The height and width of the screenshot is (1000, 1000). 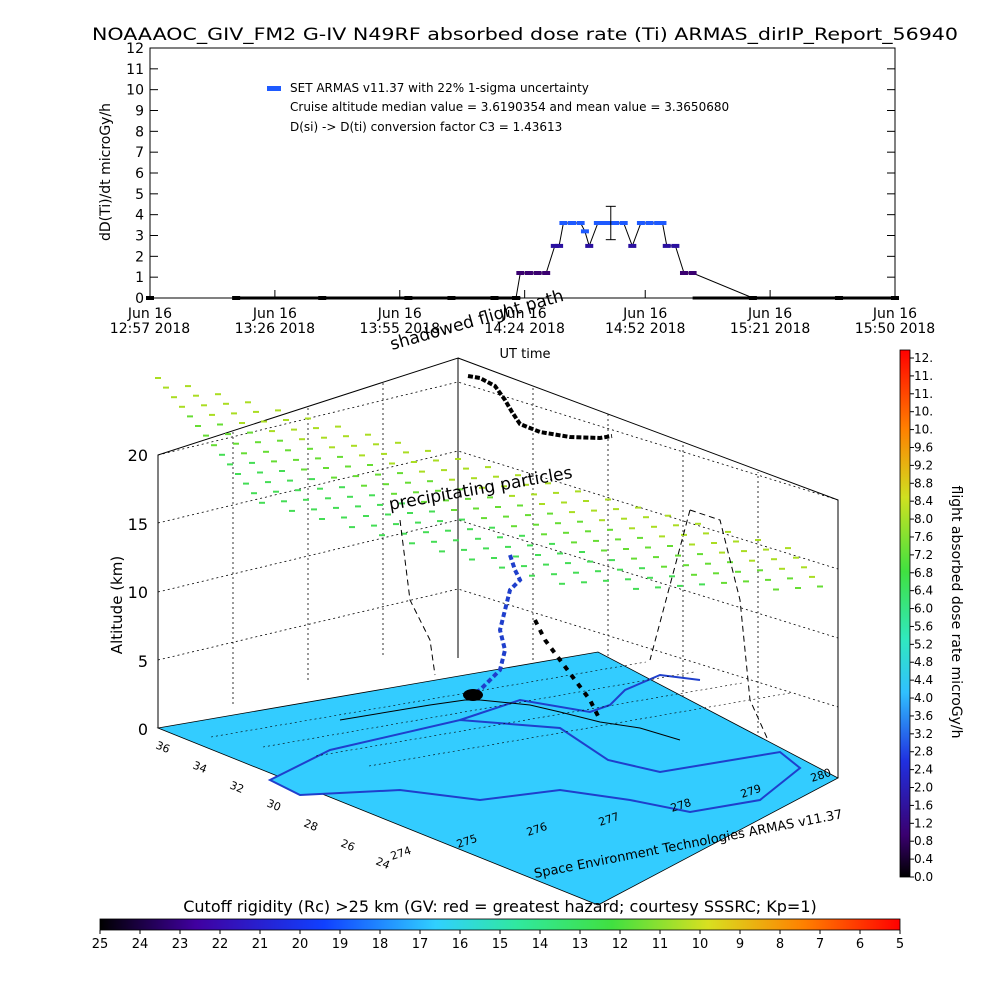 What do you see at coordinates (348, 845) in the screenshot?
I see `latitude-tick-label: 26` at bounding box center [348, 845].